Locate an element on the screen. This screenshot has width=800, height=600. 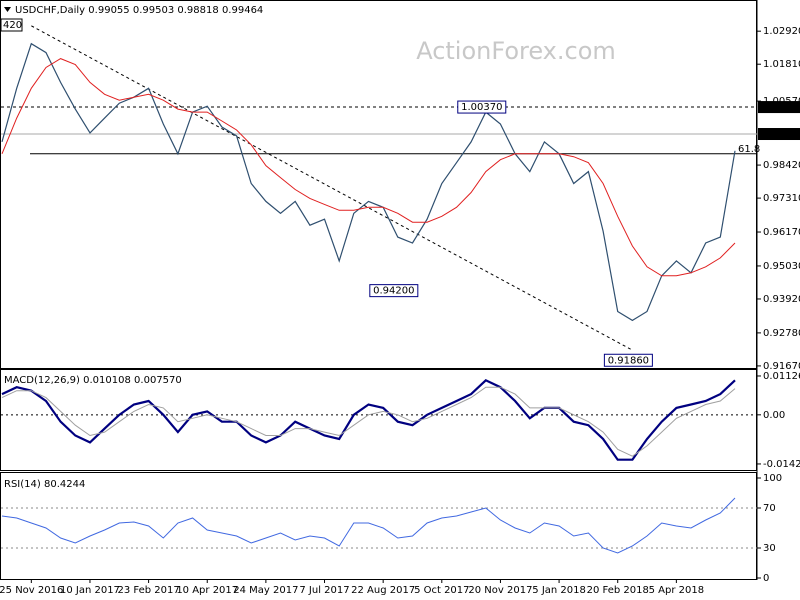
x-tick-label: 10 Jan 2017 is located at coordinates (90, 590).